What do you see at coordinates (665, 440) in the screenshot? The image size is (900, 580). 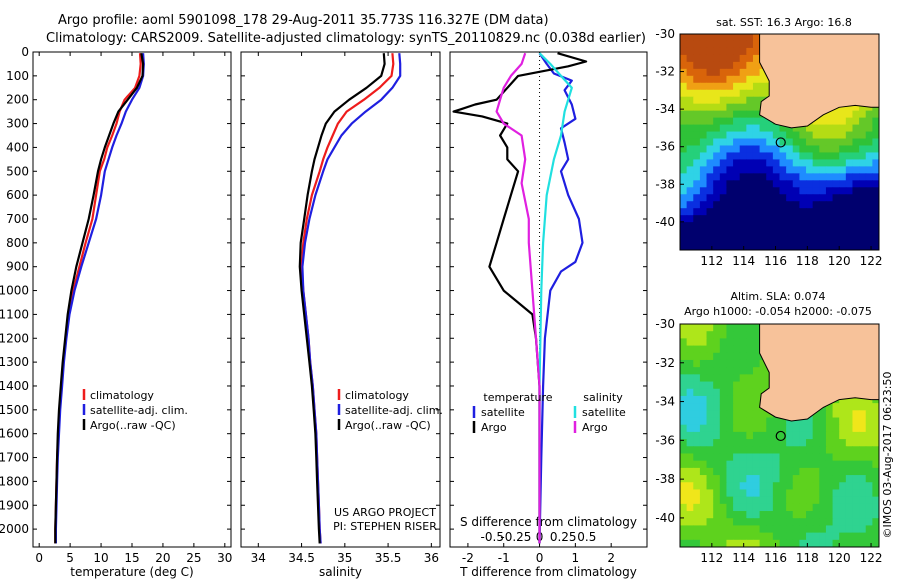 I see `map-y-tick-label: -36` at bounding box center [665, 440].